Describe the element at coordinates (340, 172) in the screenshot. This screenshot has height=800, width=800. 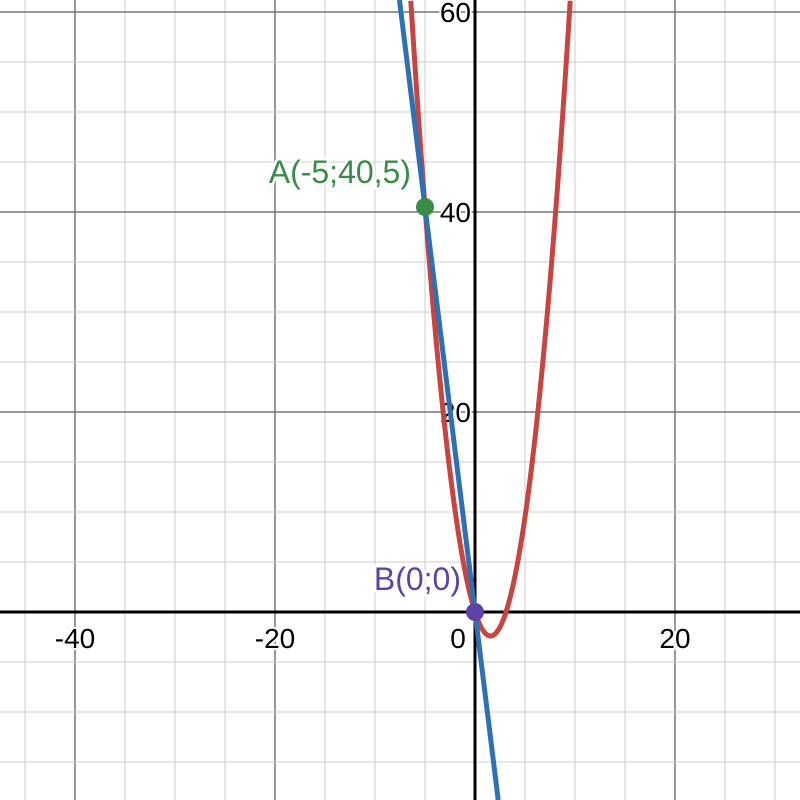
I see `point-label: A(-5;40,5)` at that location.